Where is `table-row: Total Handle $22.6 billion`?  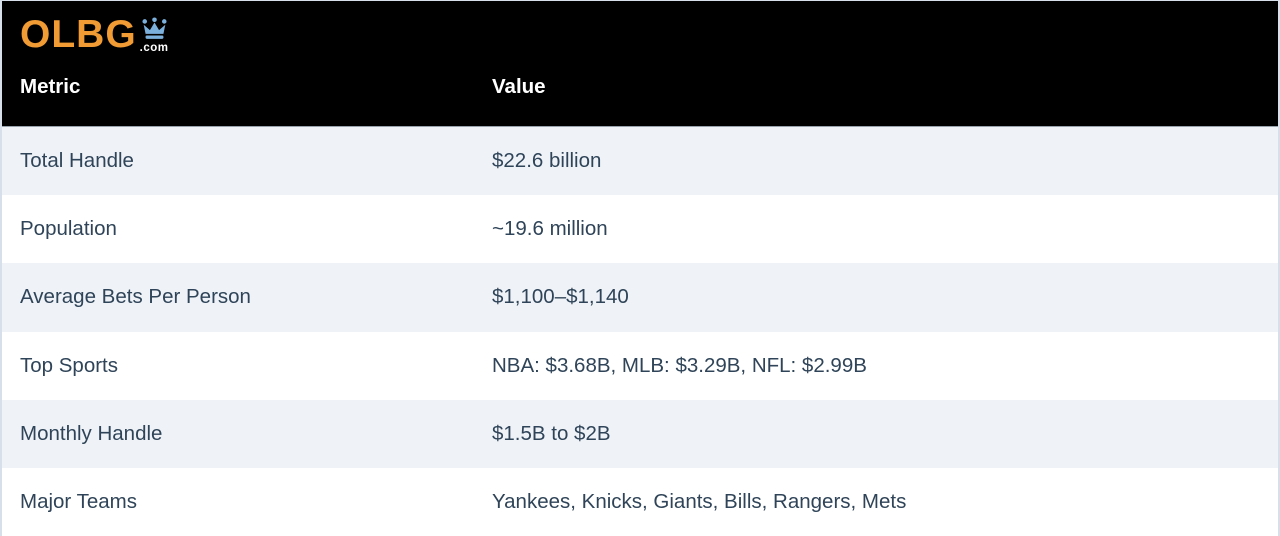
table-row: Total Handle $22.6 billion is located at coordinates (640, 161).